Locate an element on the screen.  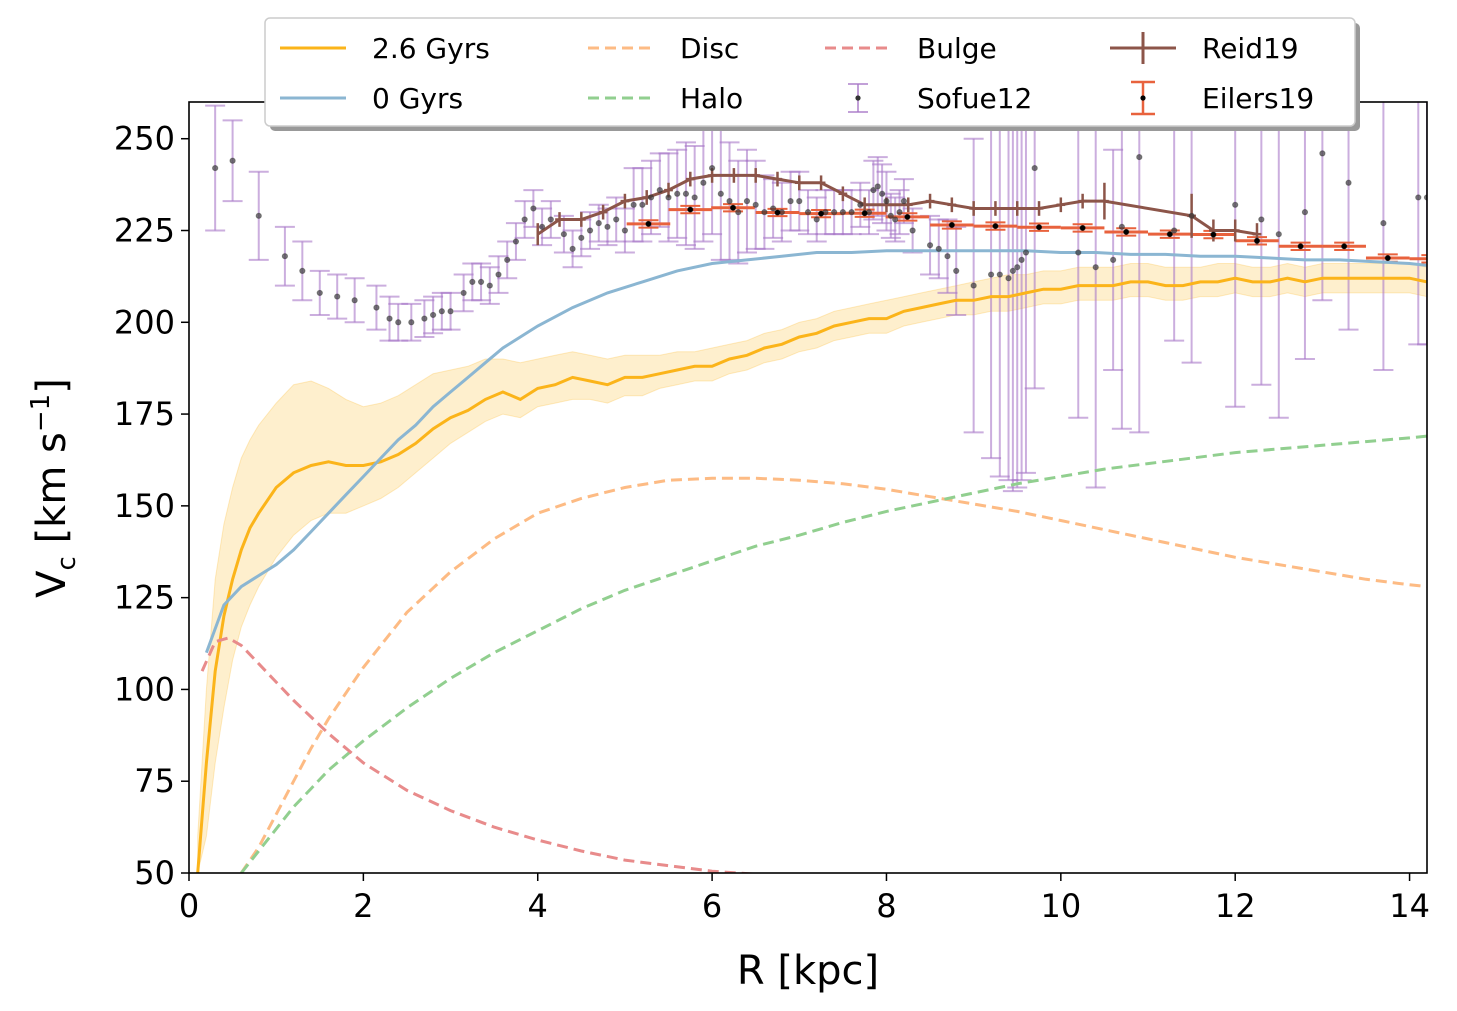
y-tick-label: 200 is located at coordinates (144, 322).